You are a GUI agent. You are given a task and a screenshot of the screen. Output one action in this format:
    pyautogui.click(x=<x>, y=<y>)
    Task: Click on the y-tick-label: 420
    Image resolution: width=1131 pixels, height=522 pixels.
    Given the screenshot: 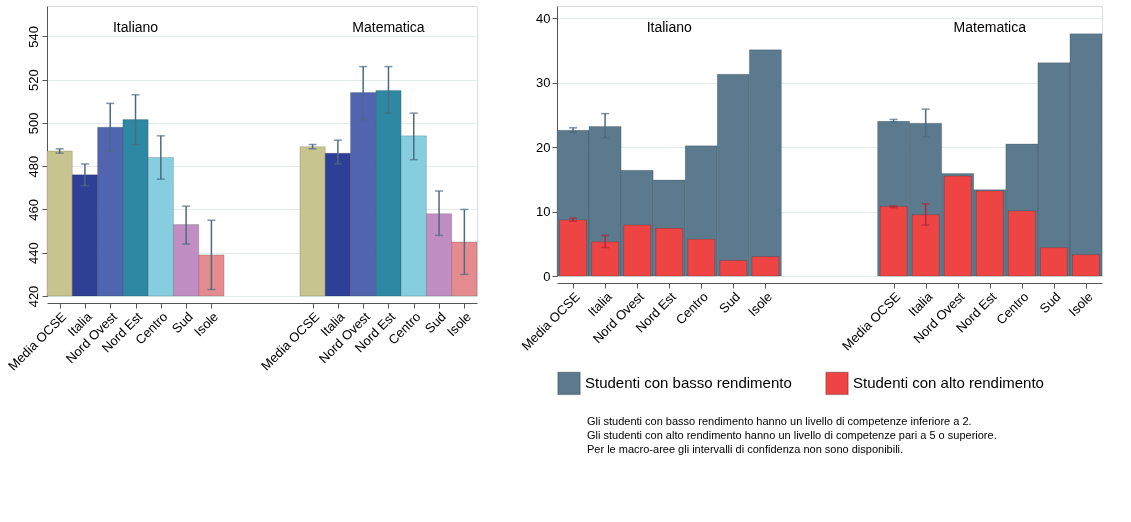 What is the action you would take?
    pyautogui.click(x=33, y=296)
    